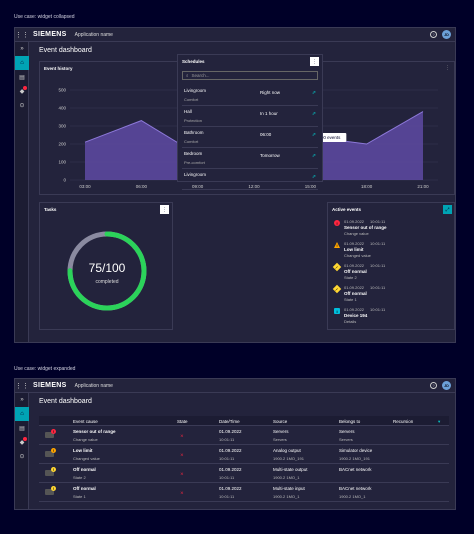 The width and height of the screenshot is (474, 534). What do you see at coordinates (250, 179) in the screenshot?
I see `schedule-item: Livingroom ⇗` at bounding box center [250, 179].